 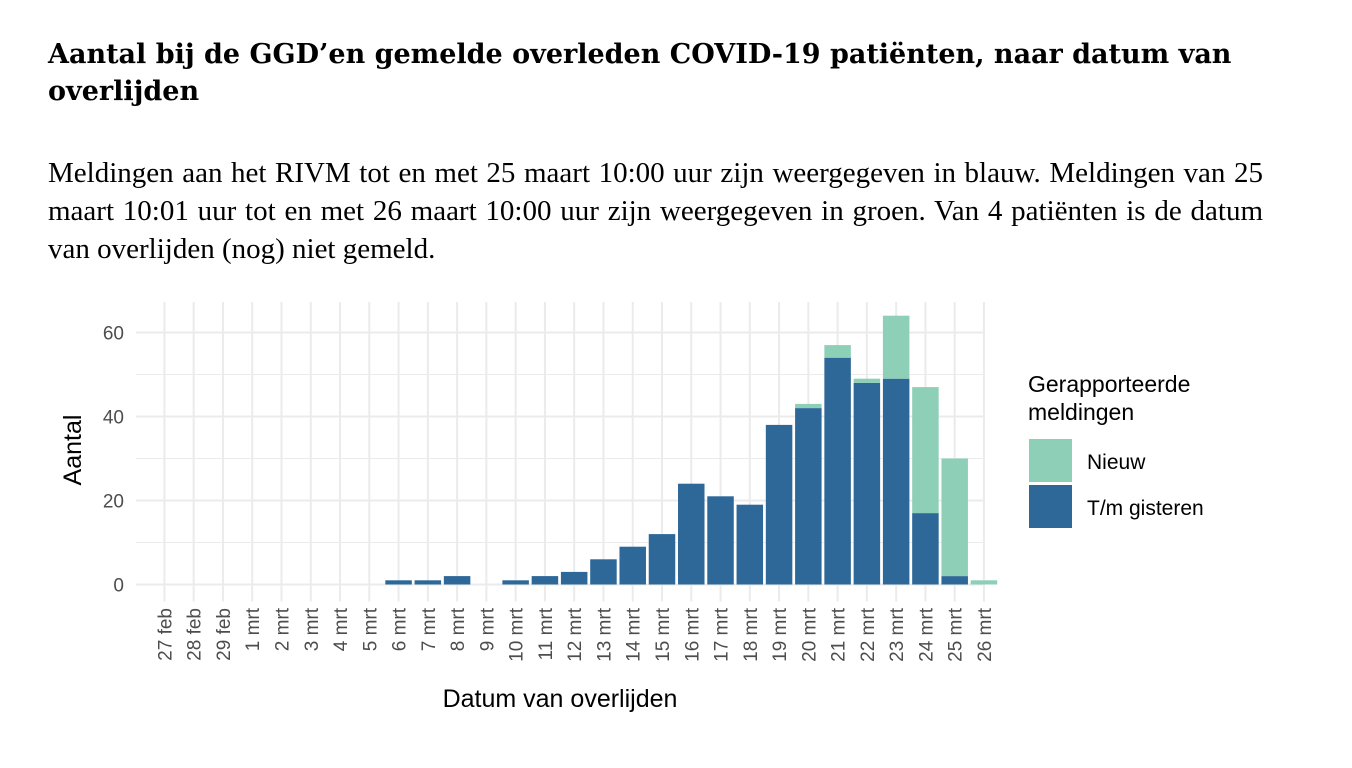 I want to click on x-tick-label: 28 feb, so click(x=195, y=634).